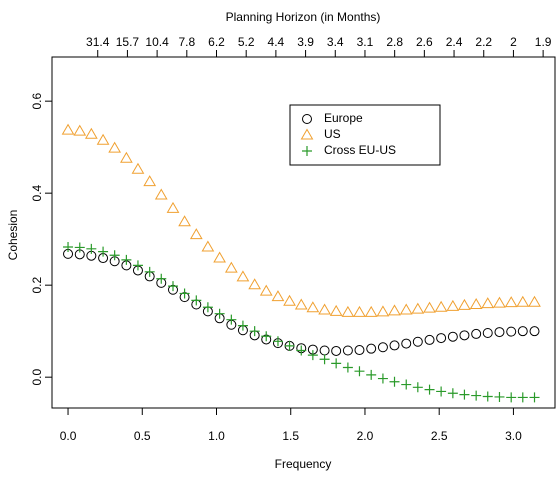  What do you see at coordinates (365, 135) in the screenshot?
I see `legend-box` at bounding box center [365, 135].